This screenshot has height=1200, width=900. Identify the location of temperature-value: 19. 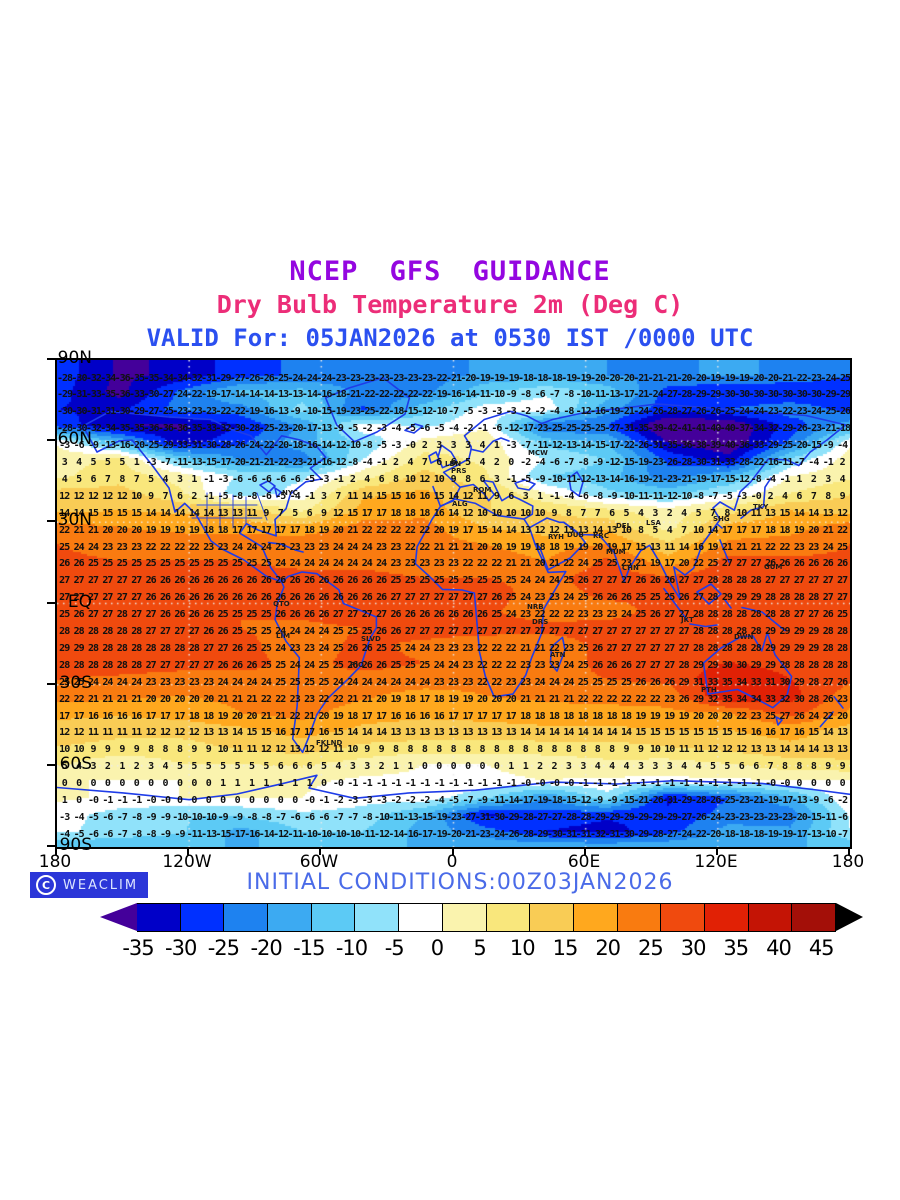
(799, 530).